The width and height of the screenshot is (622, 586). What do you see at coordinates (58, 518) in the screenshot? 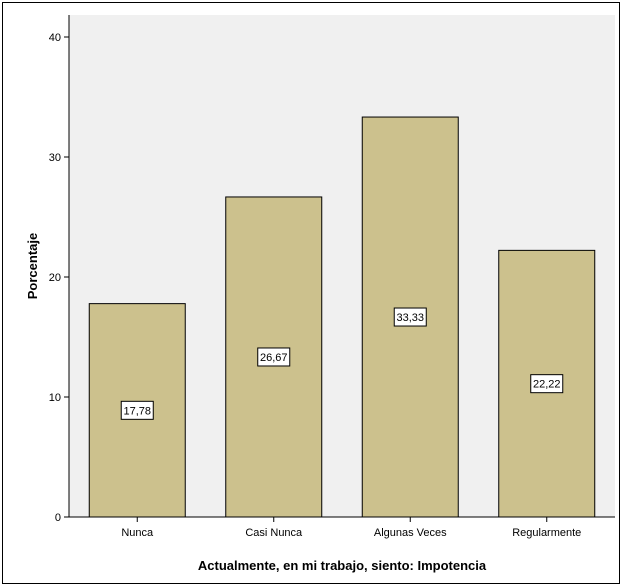
I see `y-tick-label: 0` at bounding box center [58, 518].